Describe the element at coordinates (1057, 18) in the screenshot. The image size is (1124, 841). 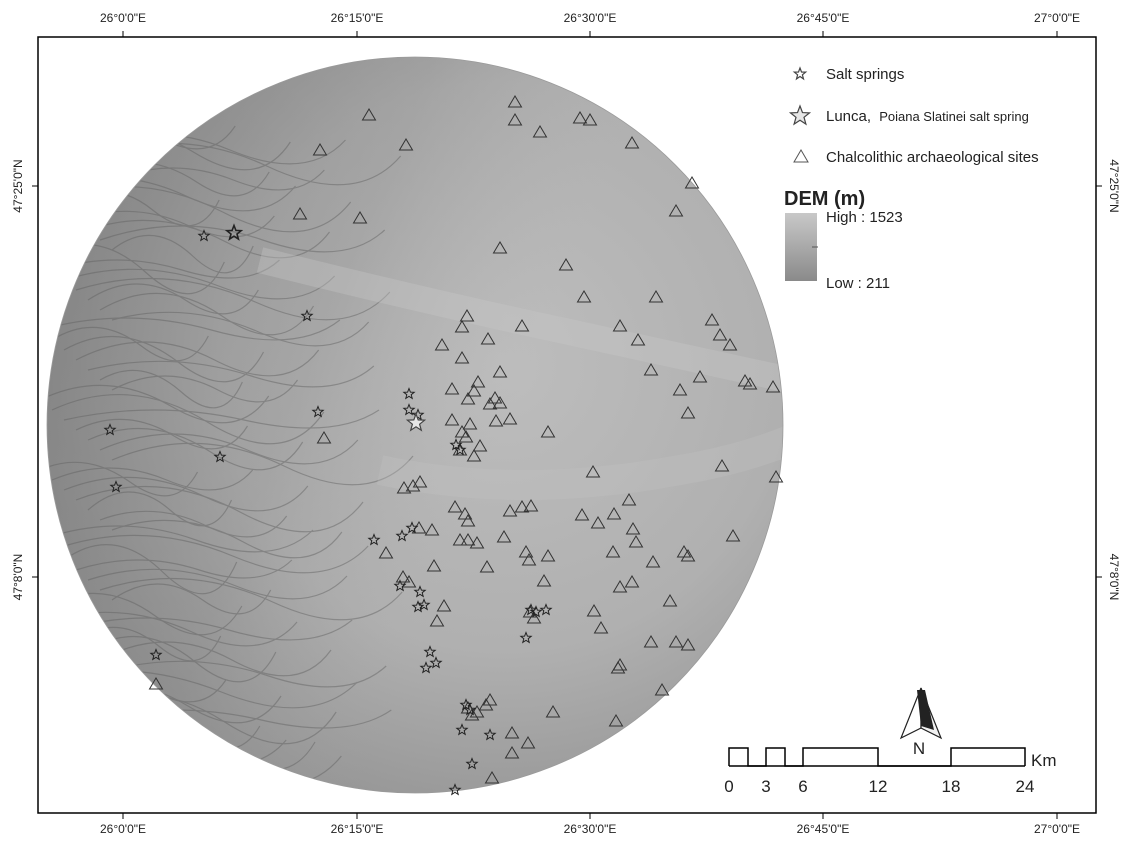
I see `top-label-27-0: 27°0'0"E` at that location.